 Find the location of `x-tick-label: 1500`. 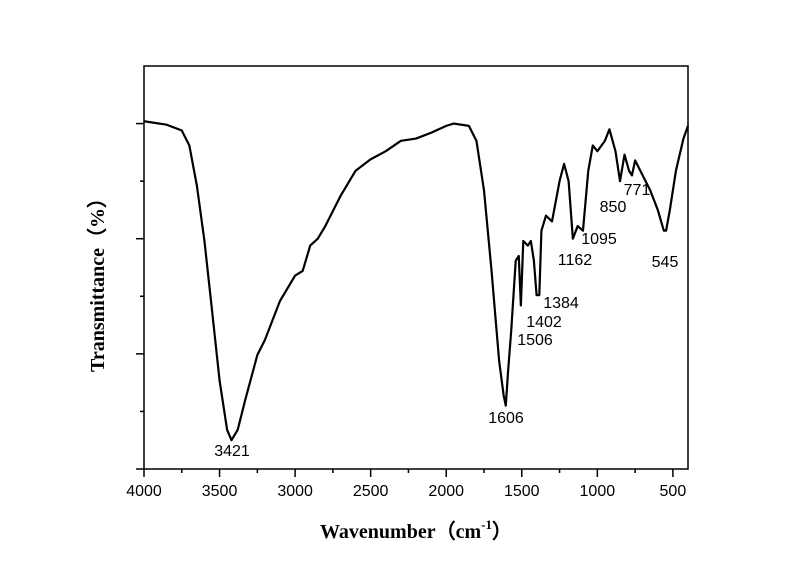

x-tick-label: 1500 is located at coordinates (522, 491).